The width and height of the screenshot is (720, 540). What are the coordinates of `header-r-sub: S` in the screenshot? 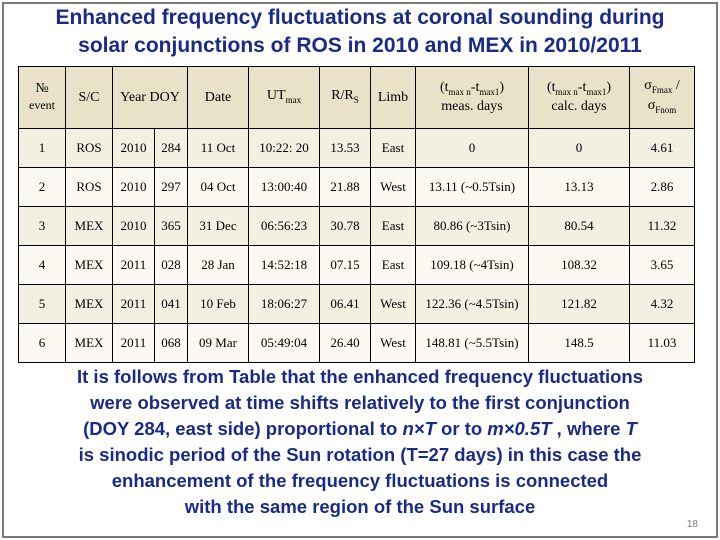 It's located at (356, 99).